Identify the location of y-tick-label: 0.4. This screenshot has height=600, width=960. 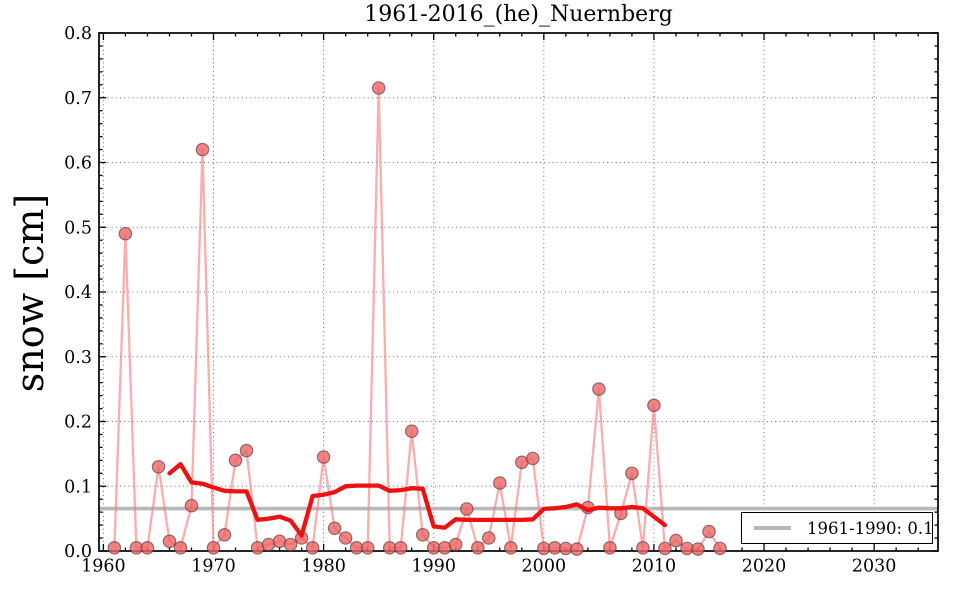
(78, 293).